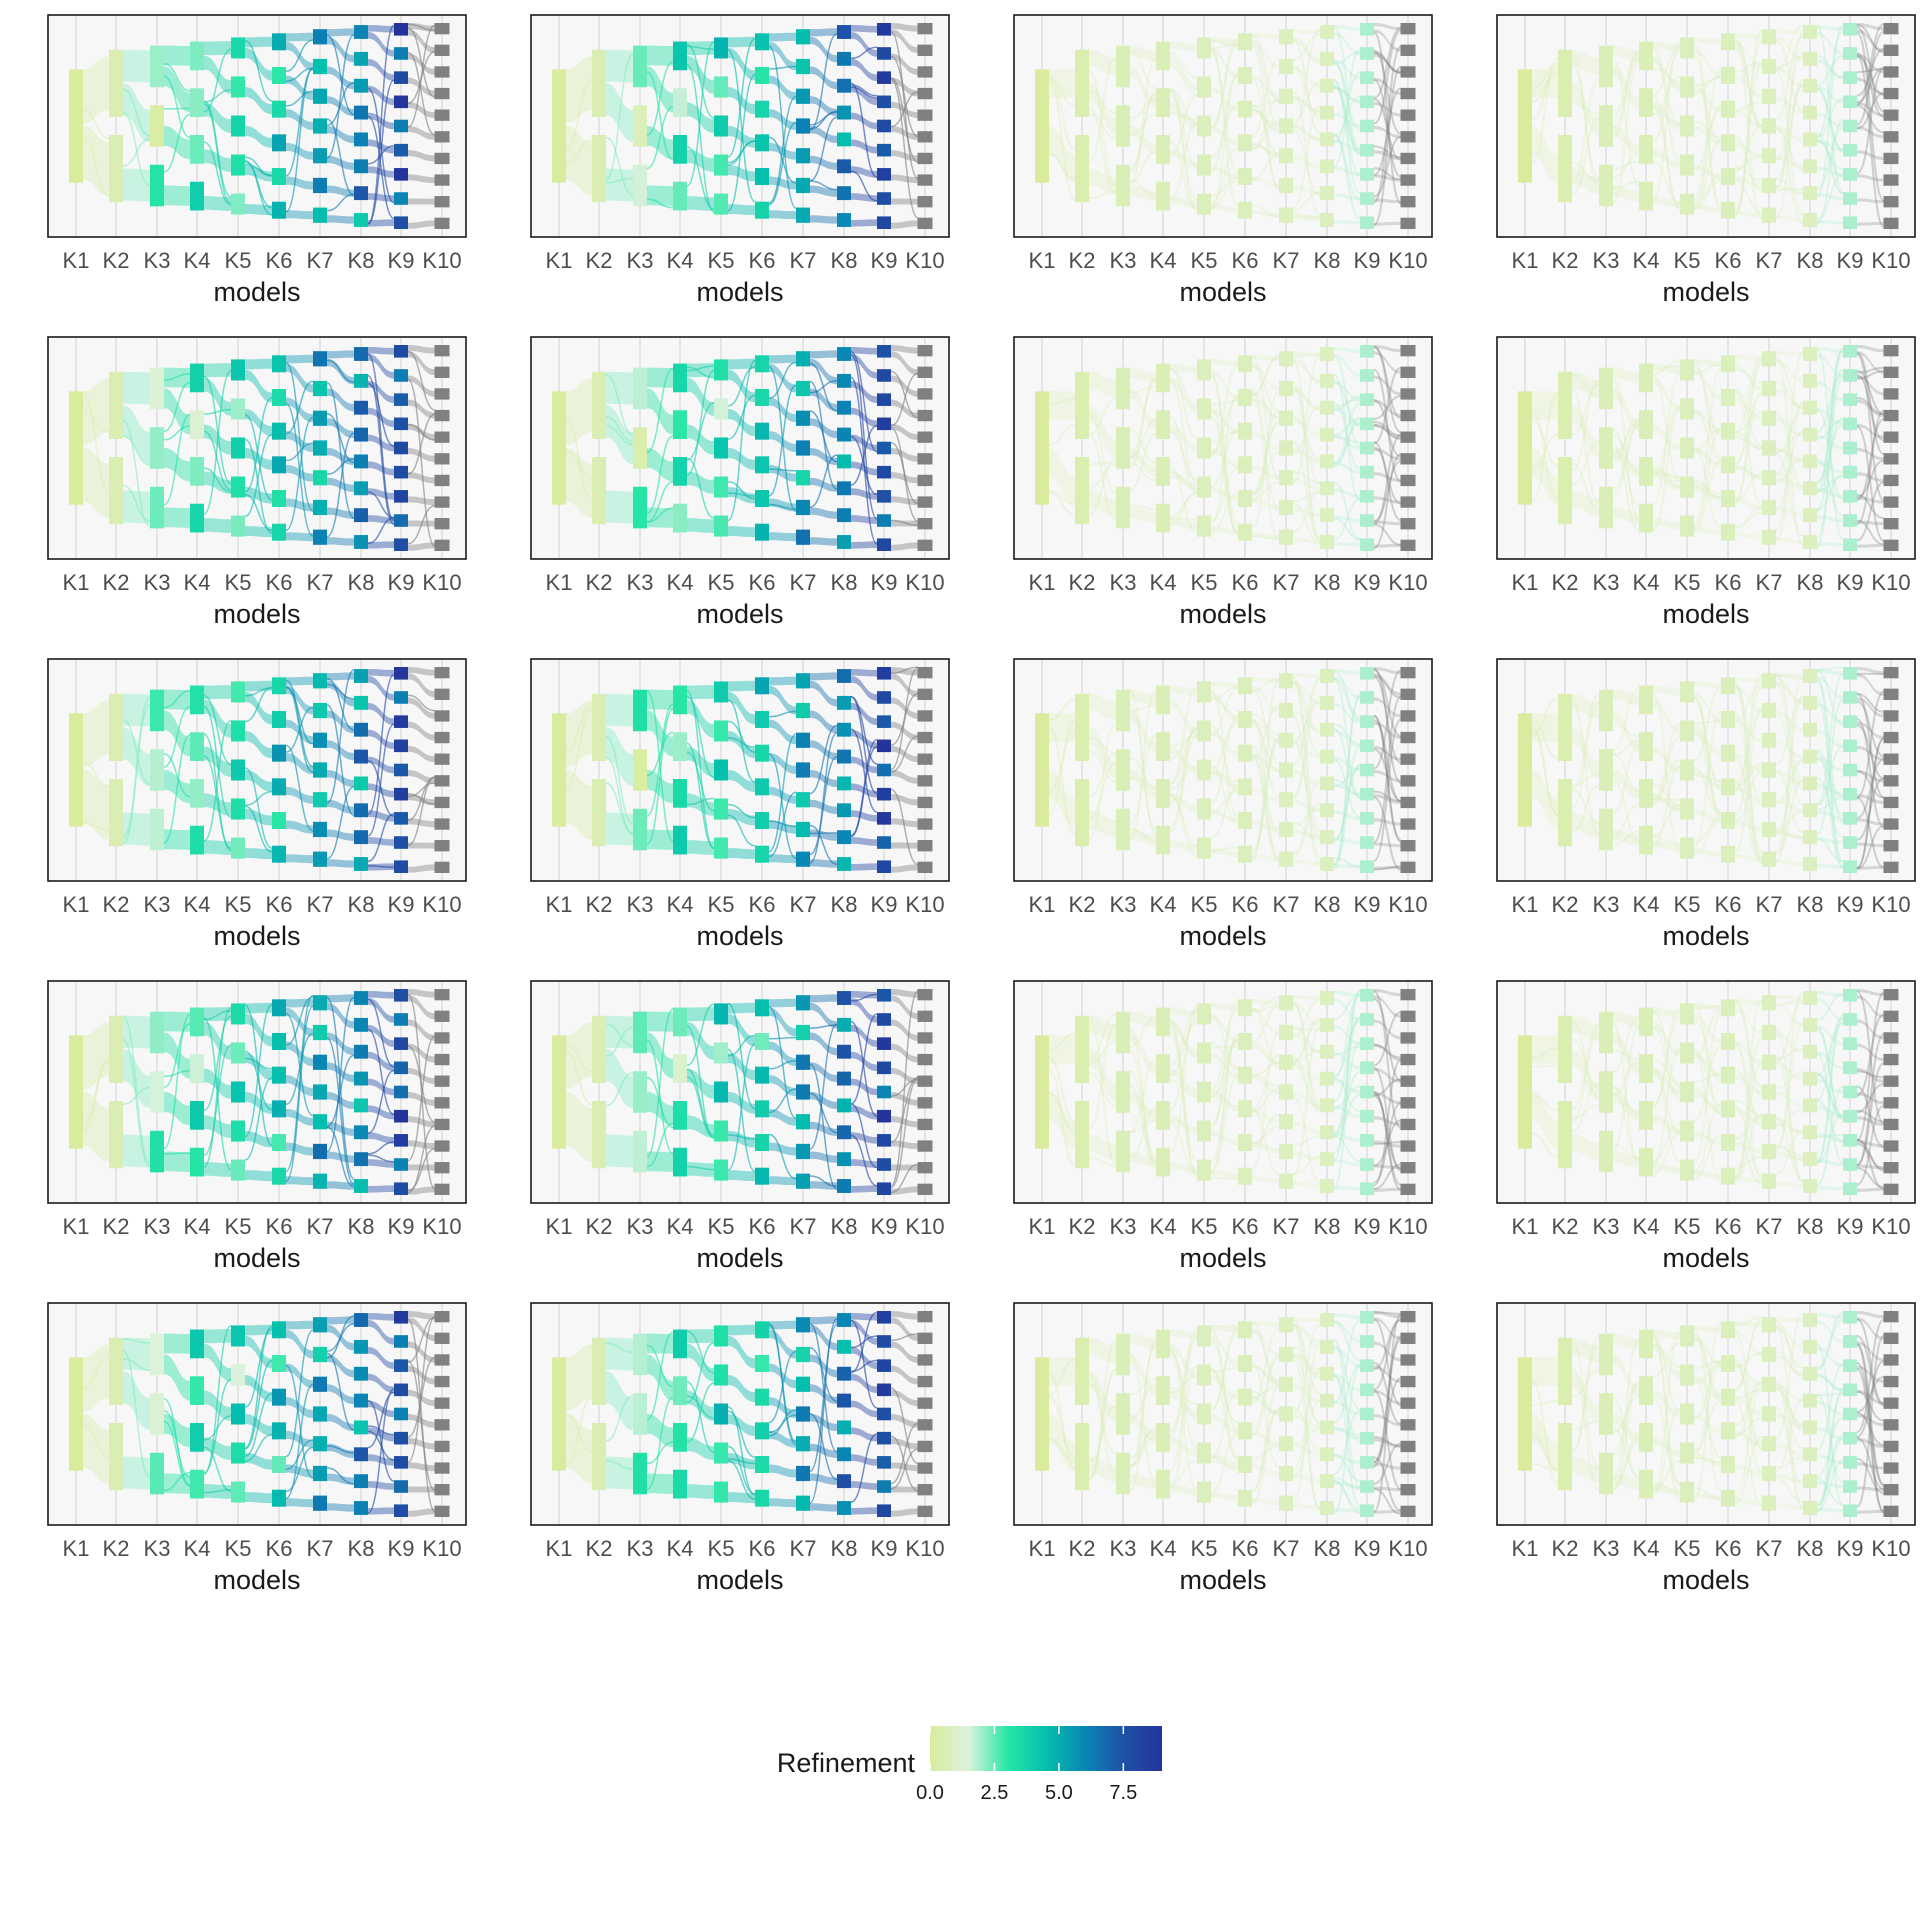 Image resolution: width=1920 pixels, height=1920 pixels. I want to click on x-tick-label: K5, so click(721, 1226).